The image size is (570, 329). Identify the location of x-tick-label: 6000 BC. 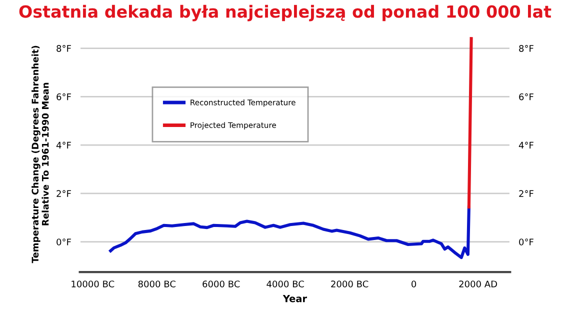
(221, 284).